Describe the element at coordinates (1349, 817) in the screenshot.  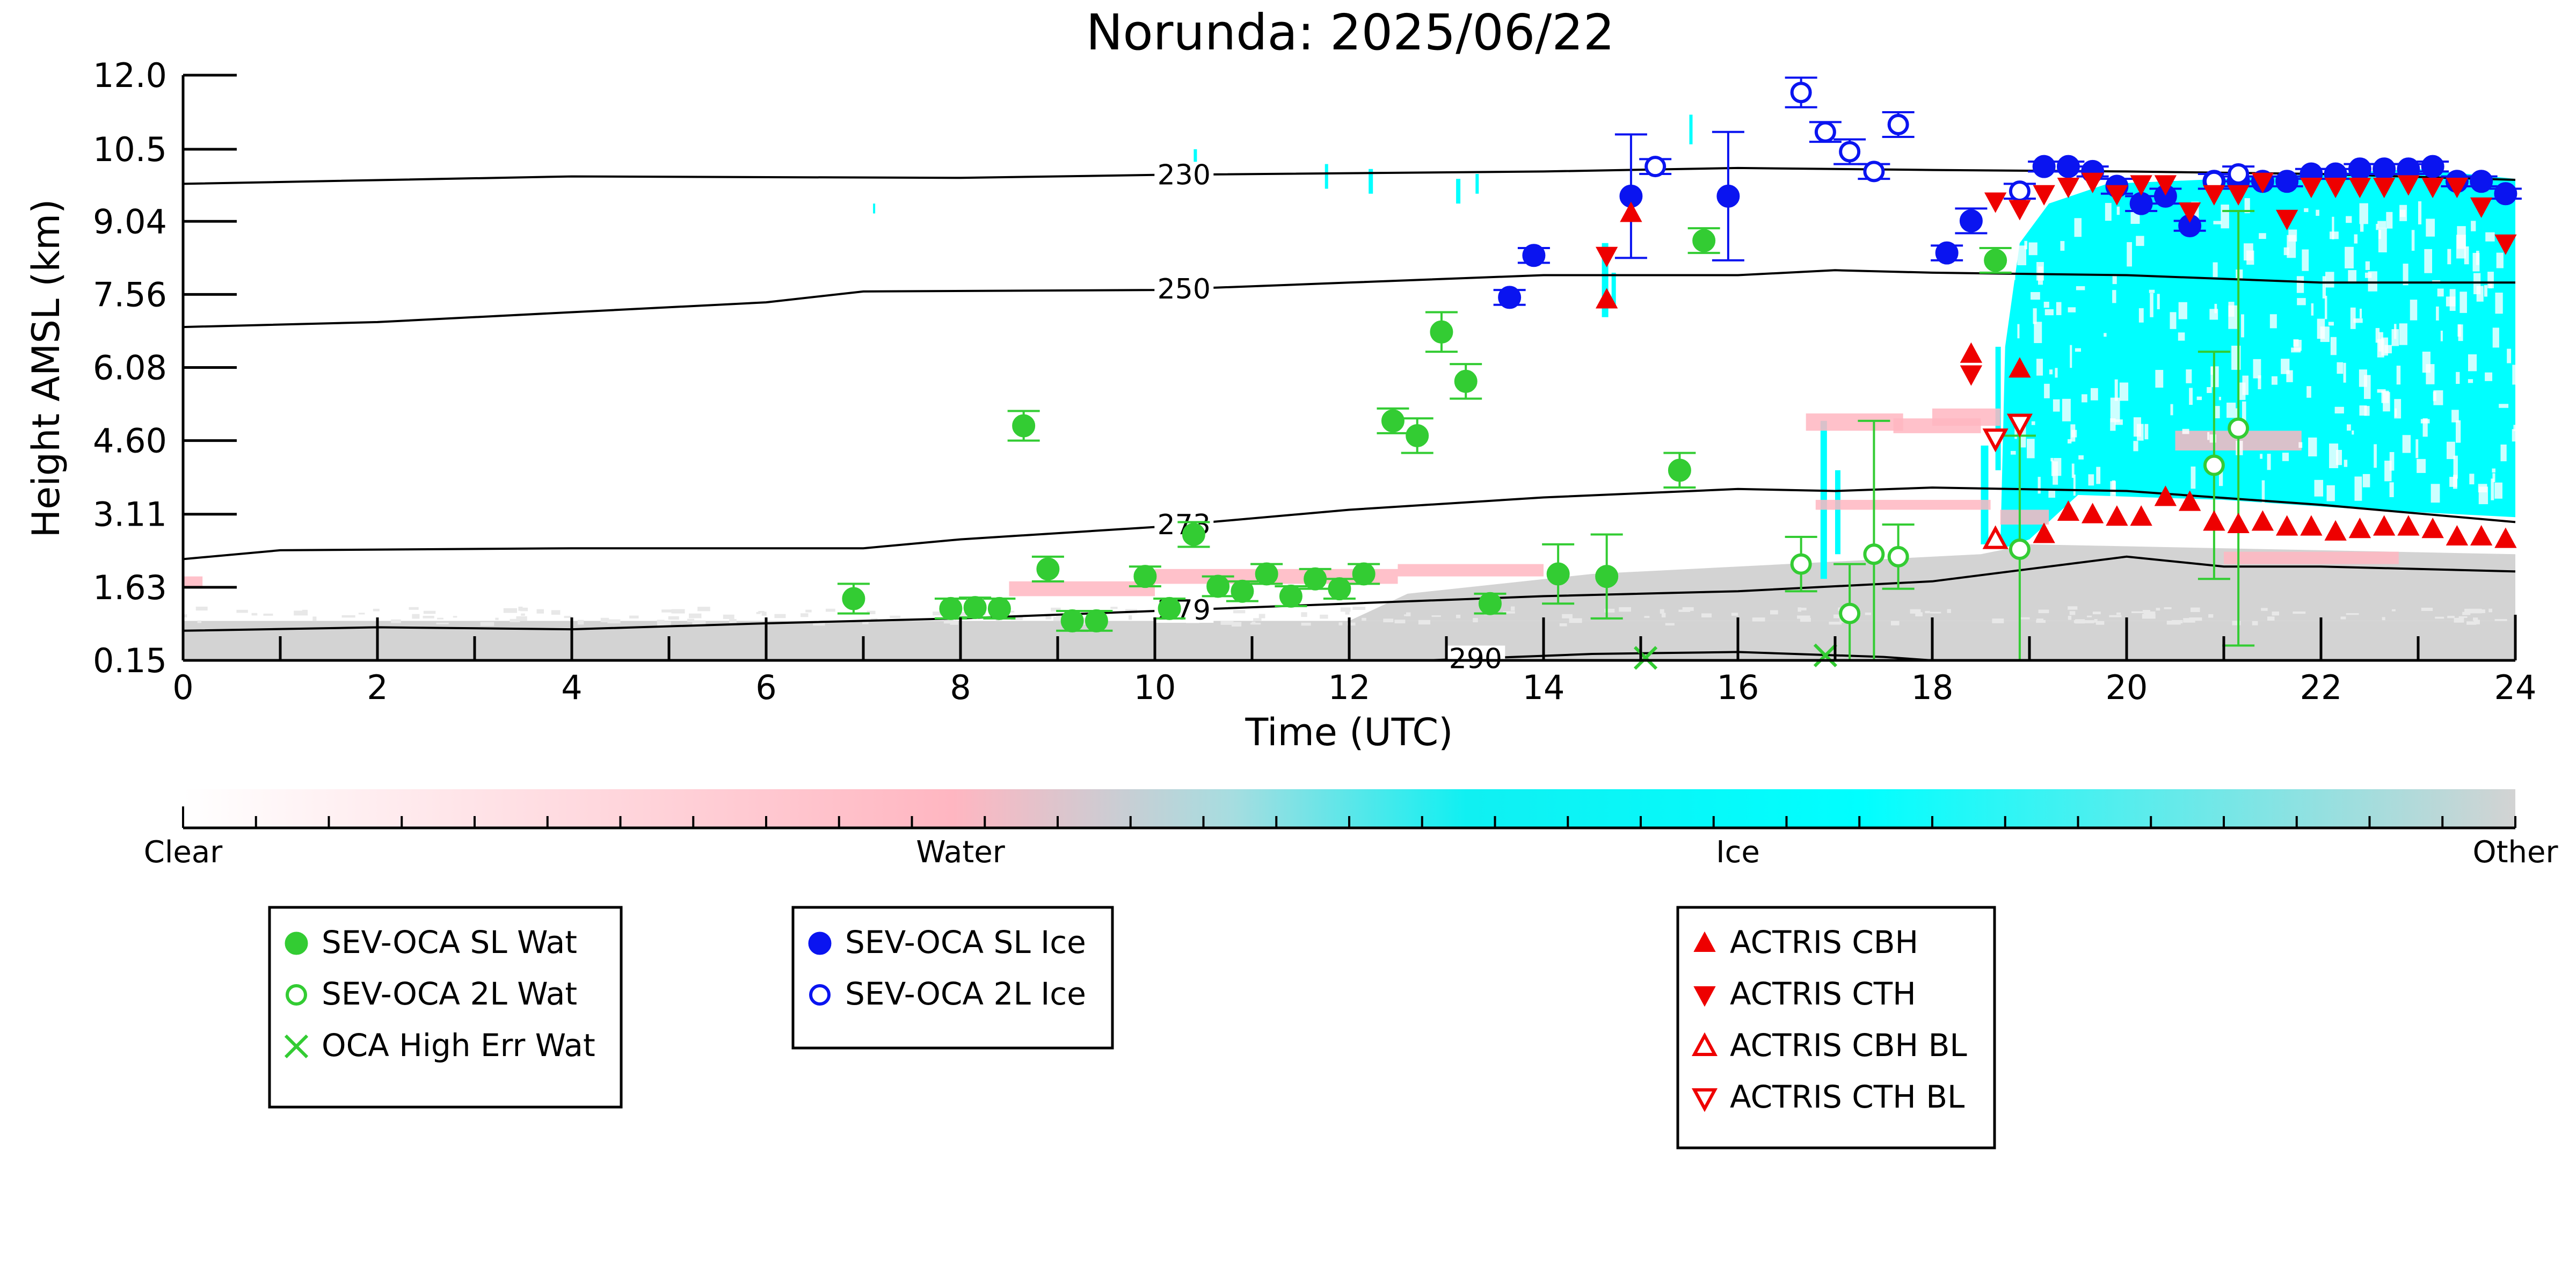
I see `colorbar-ticks` at that location.